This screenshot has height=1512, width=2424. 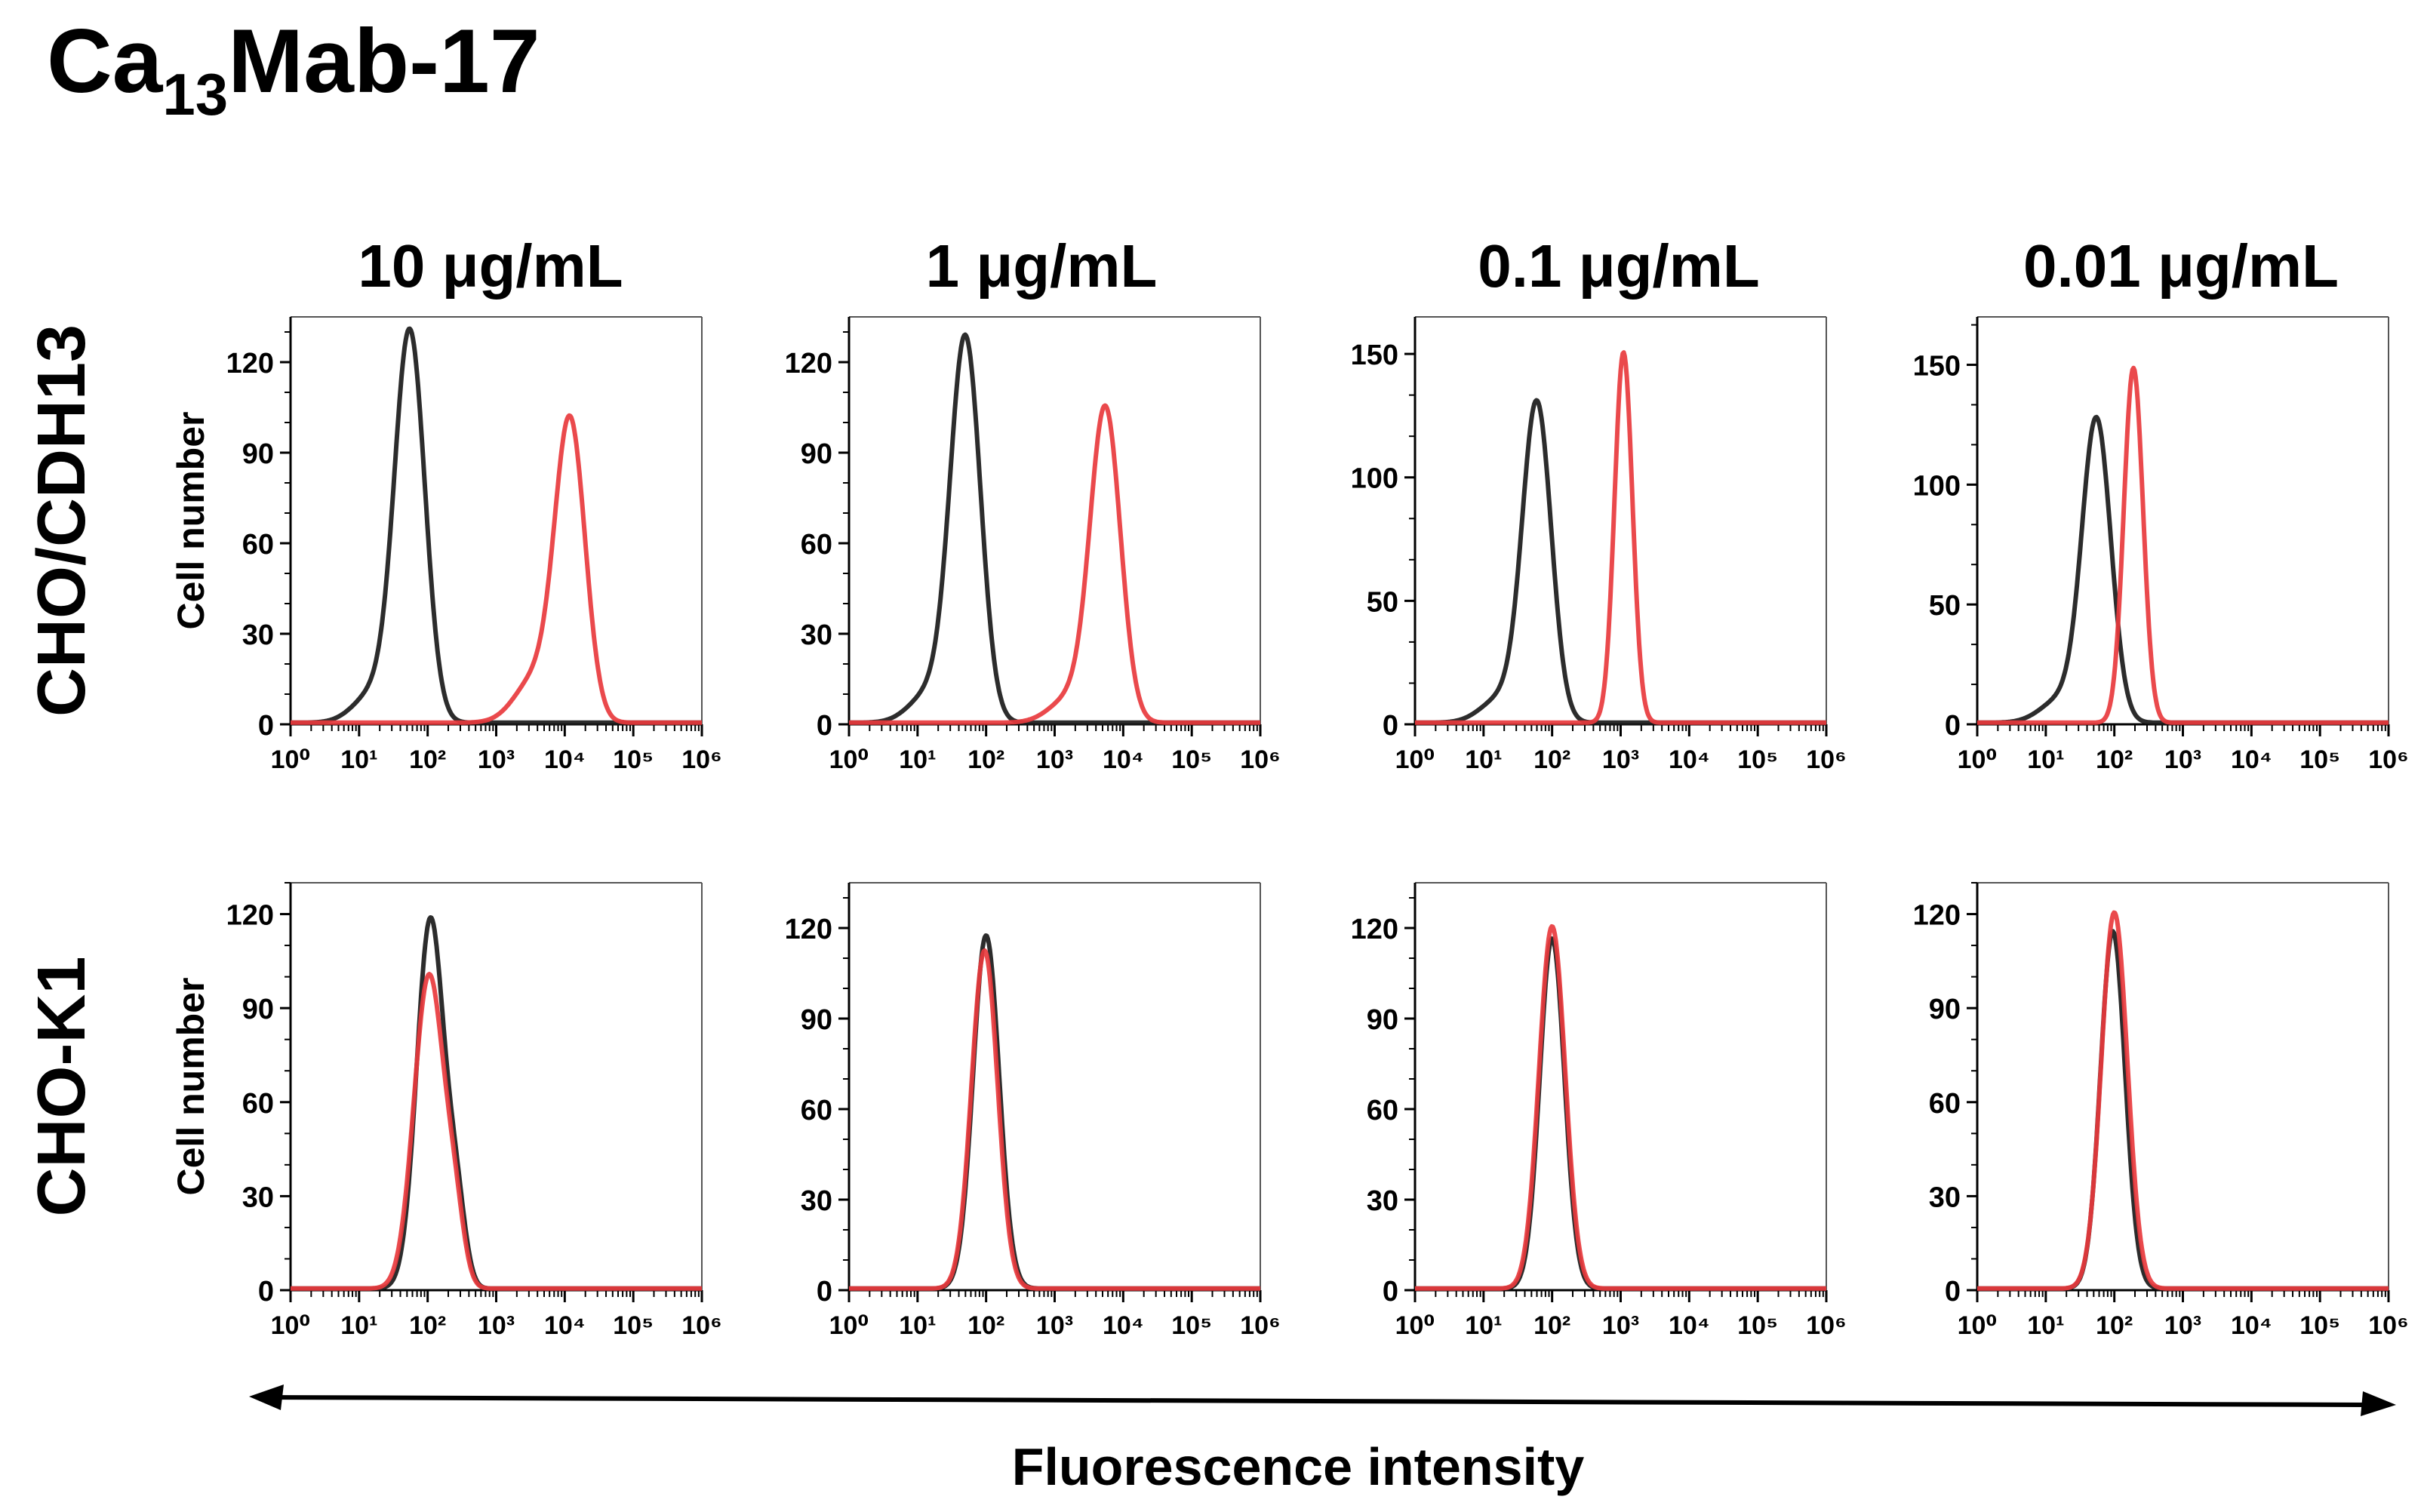 I want to click on y-axis-label: Cell number, so click(x=191, y=521).